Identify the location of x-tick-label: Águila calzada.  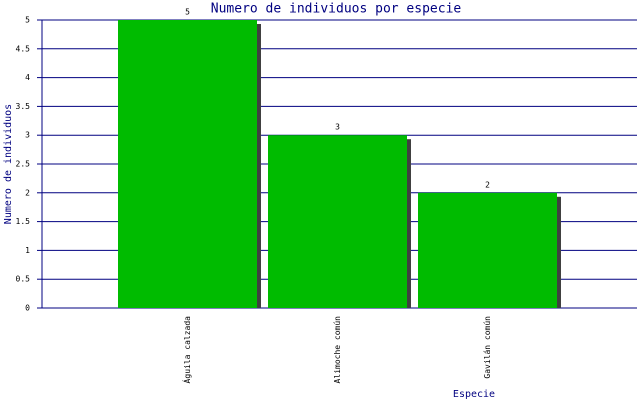
(186, 350).